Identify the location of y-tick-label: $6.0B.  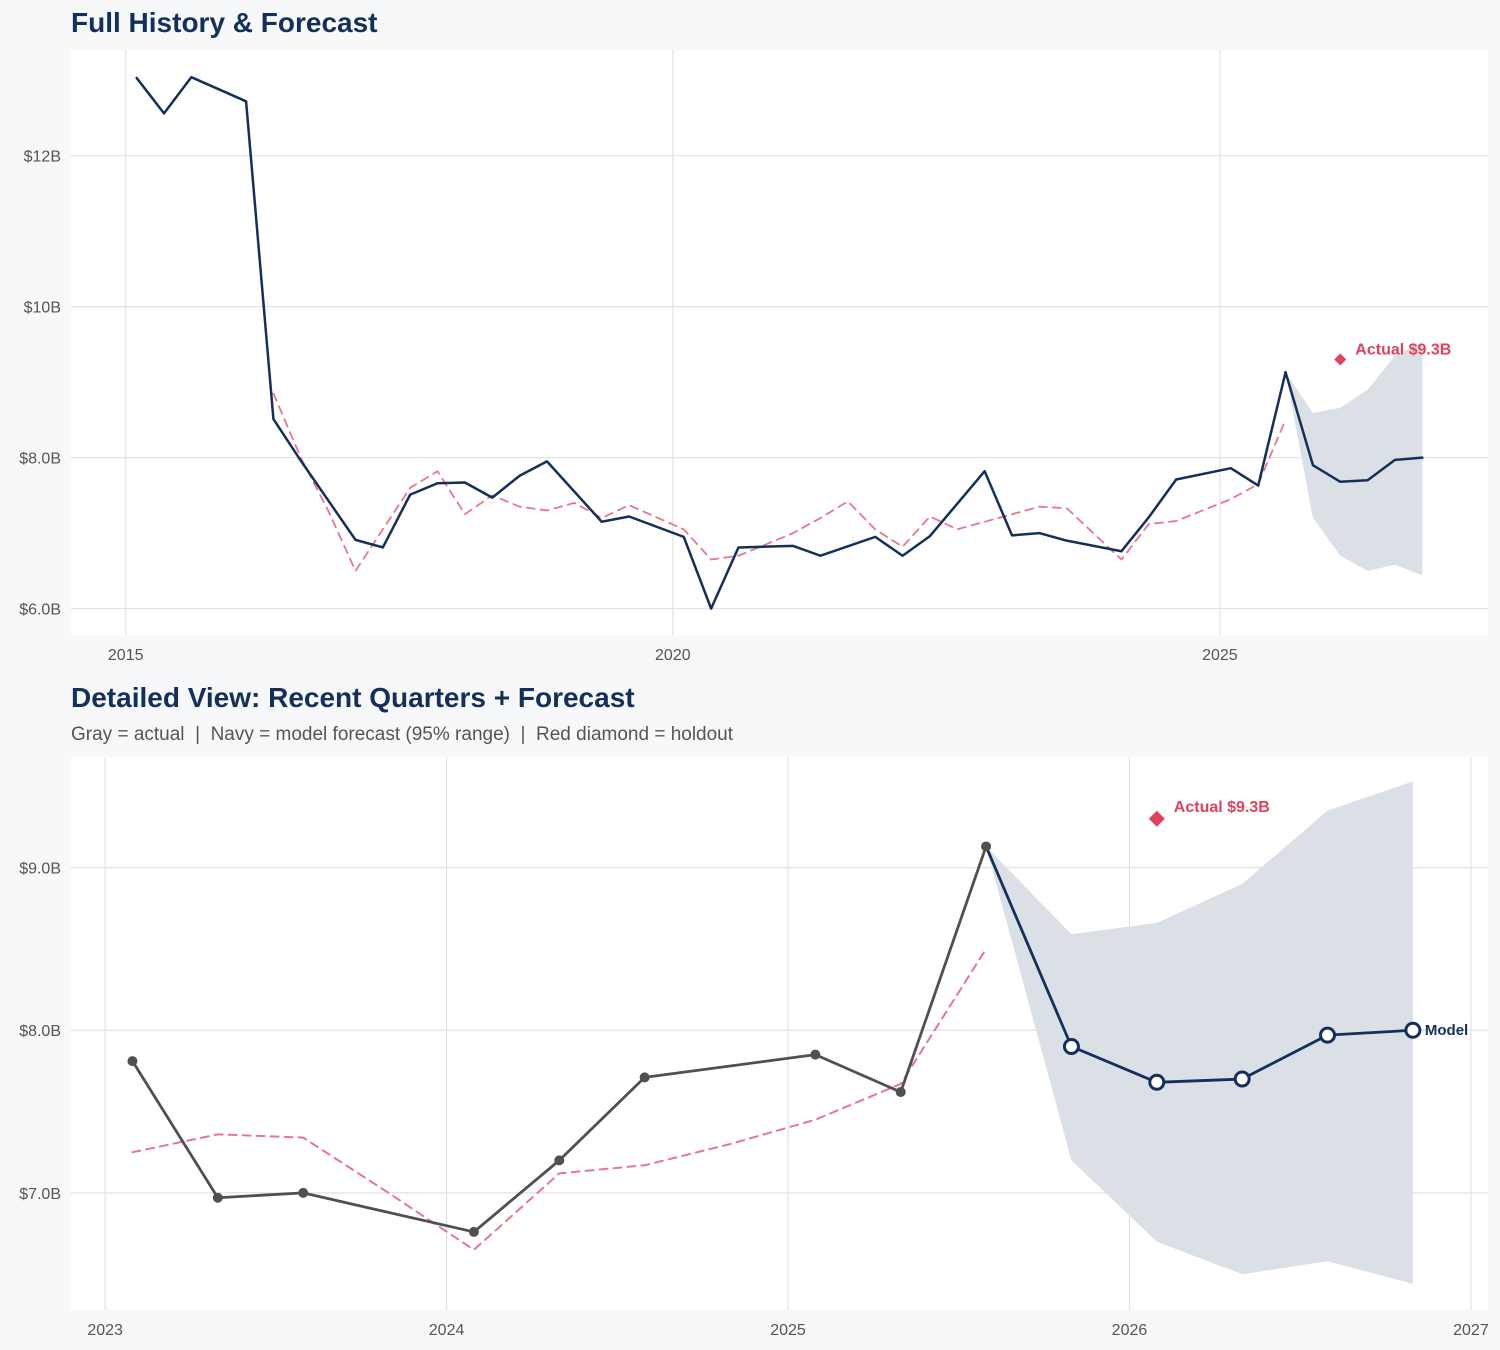
(40, 610).